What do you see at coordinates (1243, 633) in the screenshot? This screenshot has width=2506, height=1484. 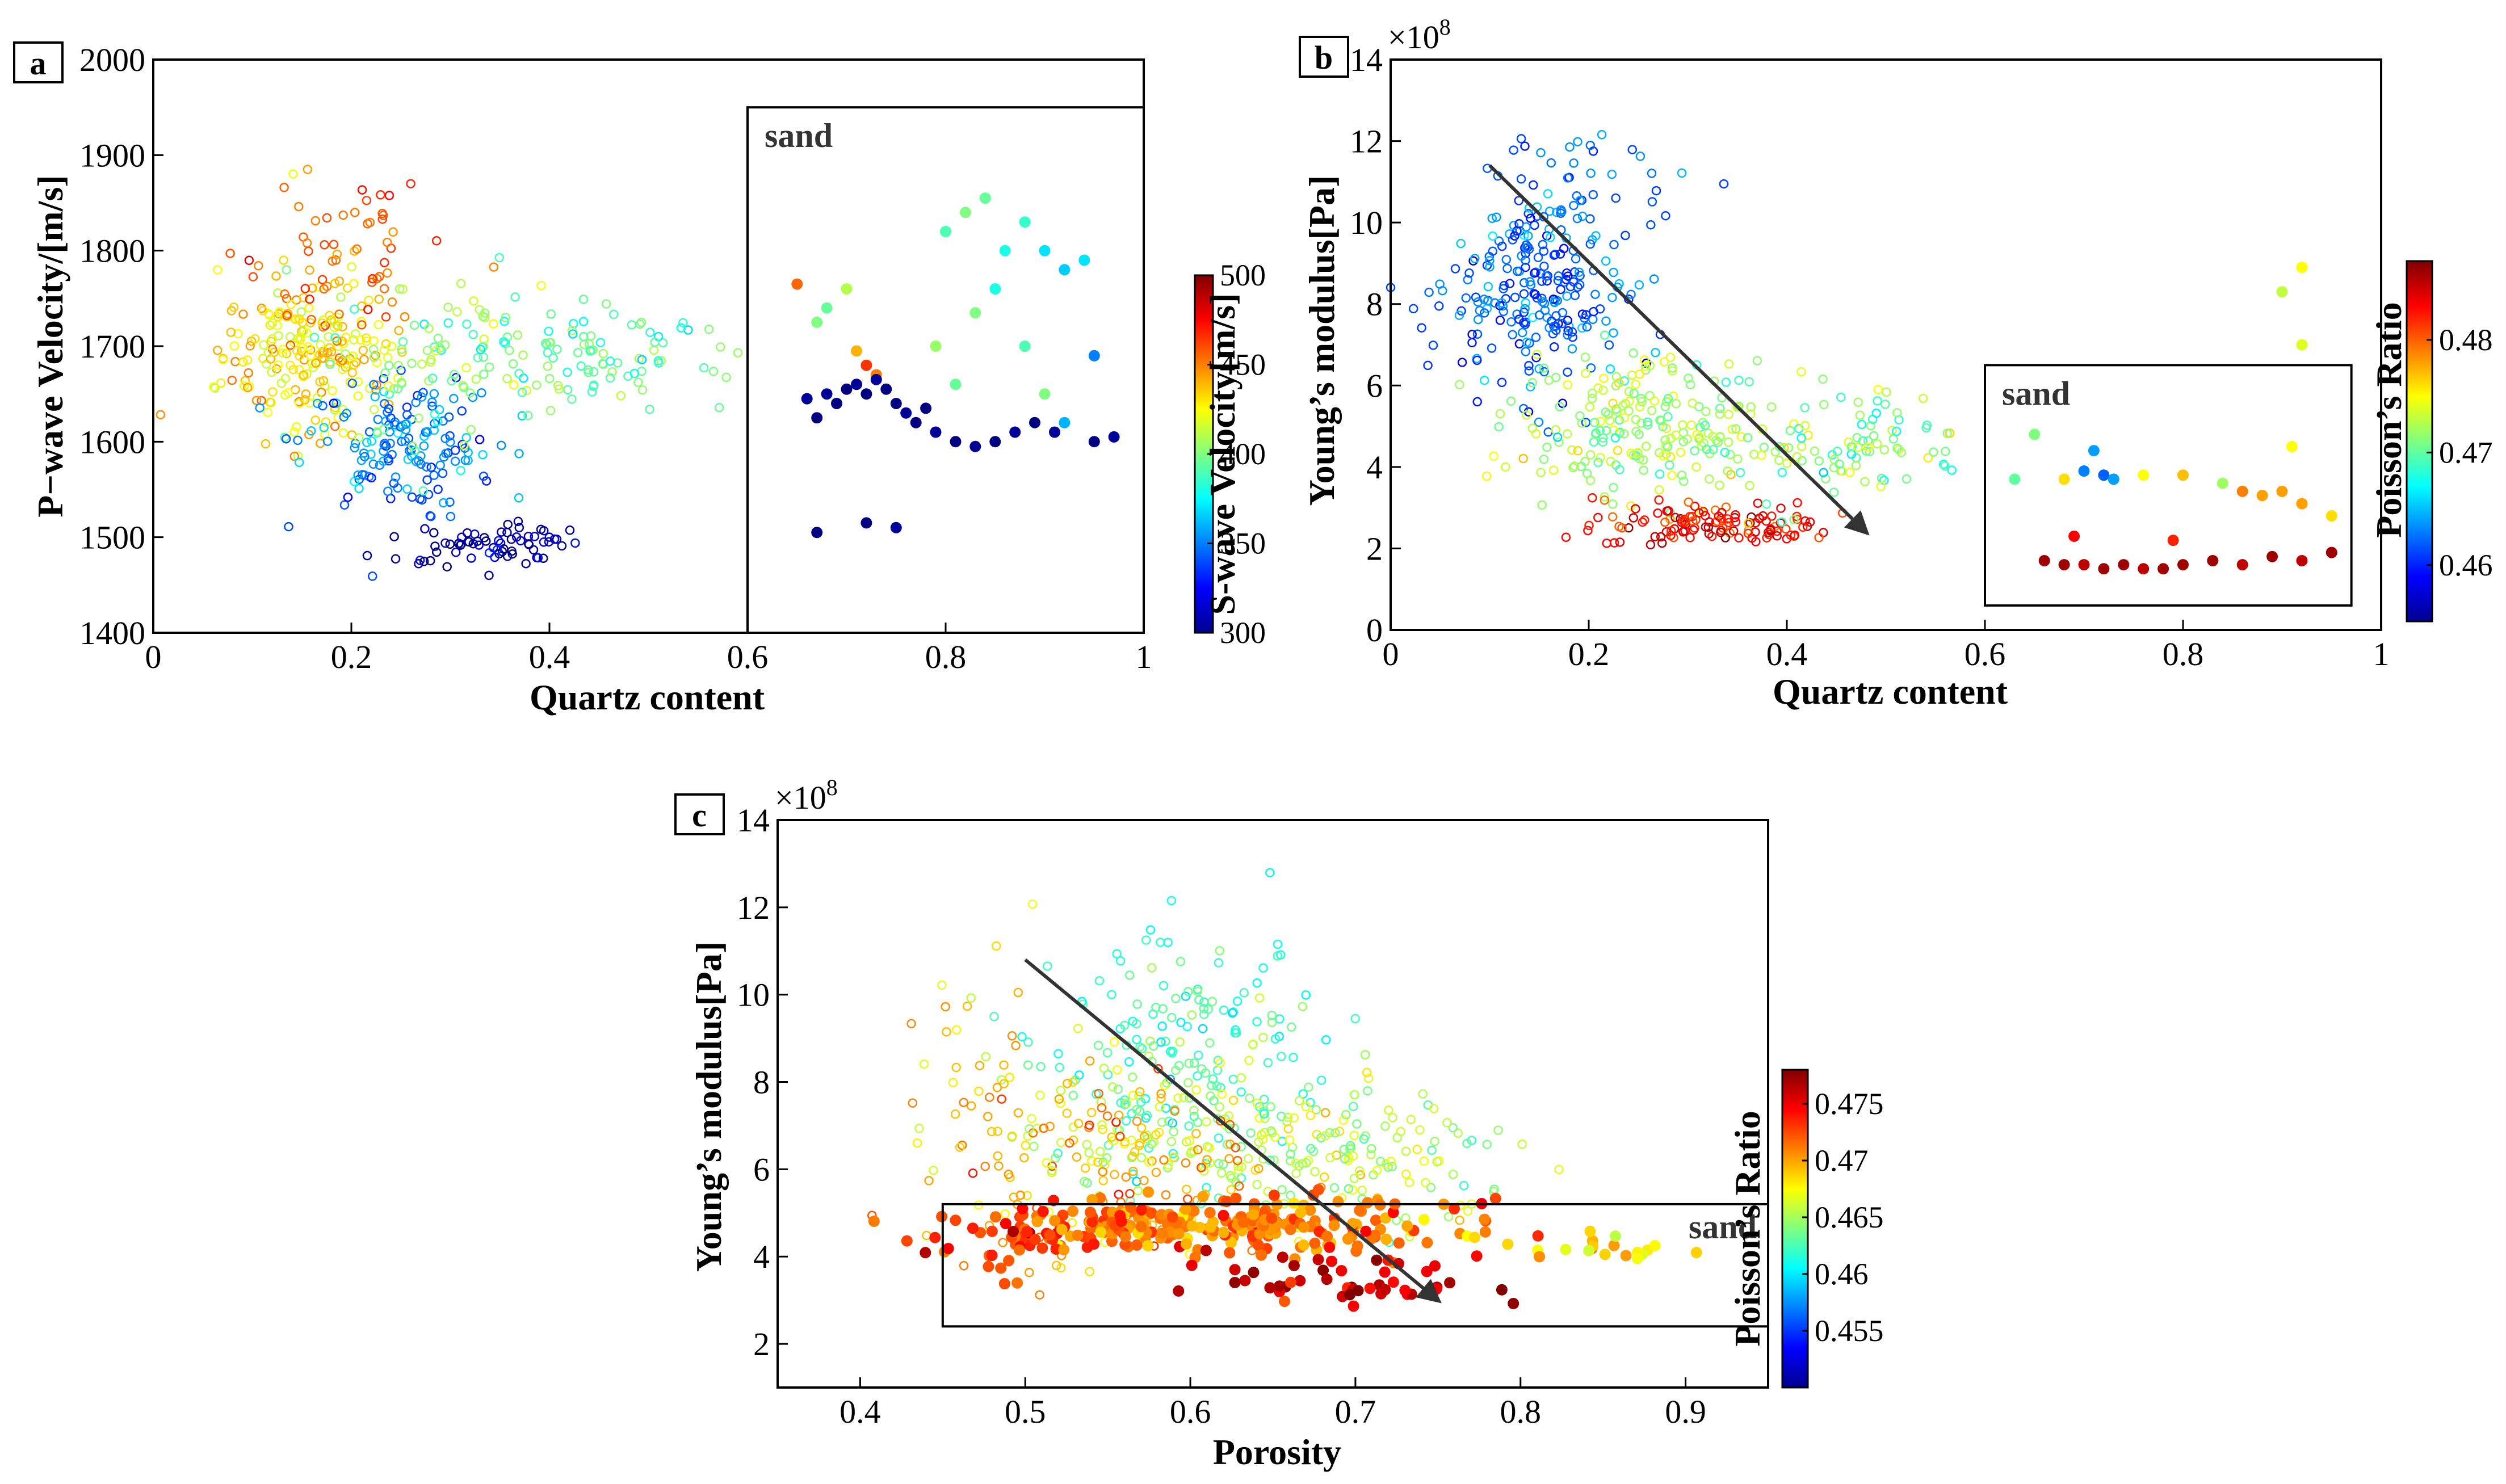 I see `colorbar-tick-label-a: 300` at bounding box center [1243, 633].